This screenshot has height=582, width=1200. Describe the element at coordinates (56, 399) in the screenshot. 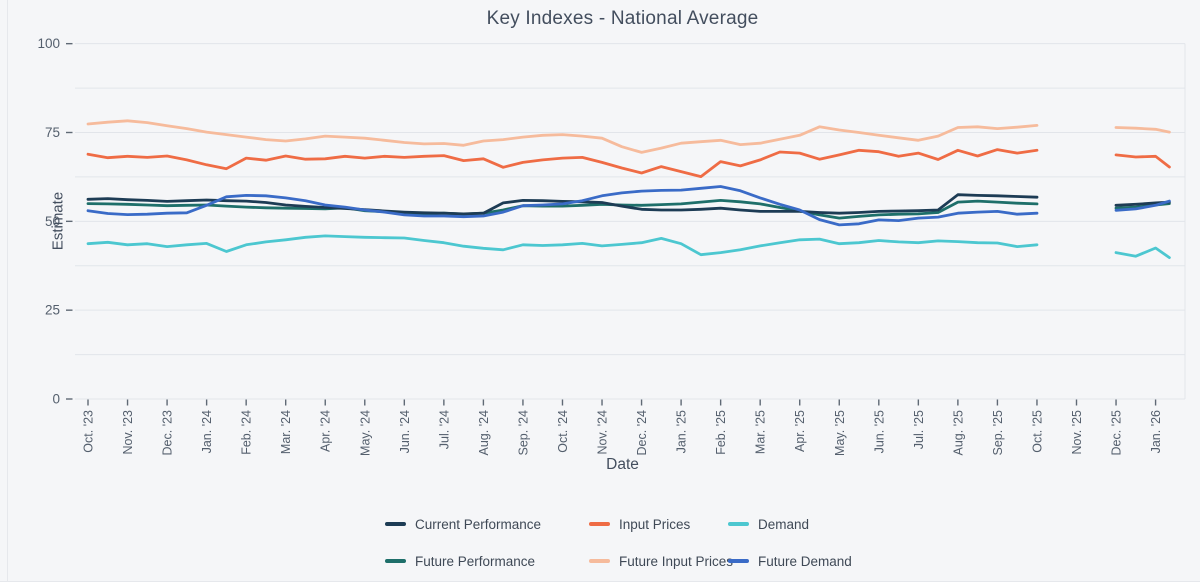

I see `y-tick-label: 0` at that location.